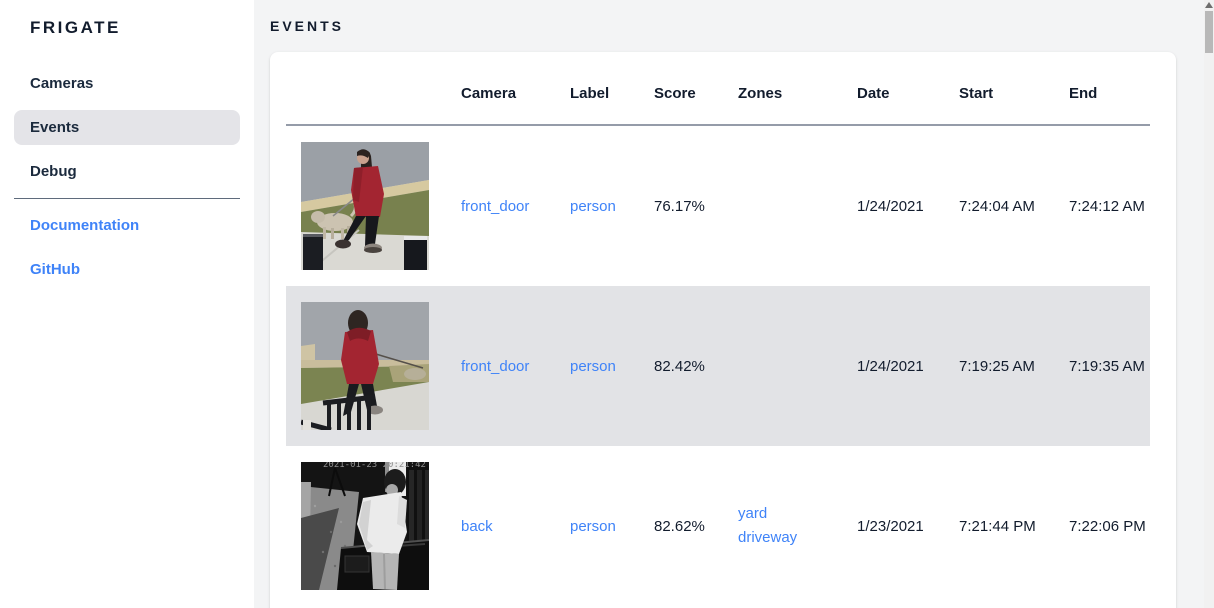 Image resolution: width=1214 pixels, height=608 pixels. What do you see at coordinates (127, 127) in the screenshot?
I see `sidebar-item-events: Events` at bounding box center [127, 127].